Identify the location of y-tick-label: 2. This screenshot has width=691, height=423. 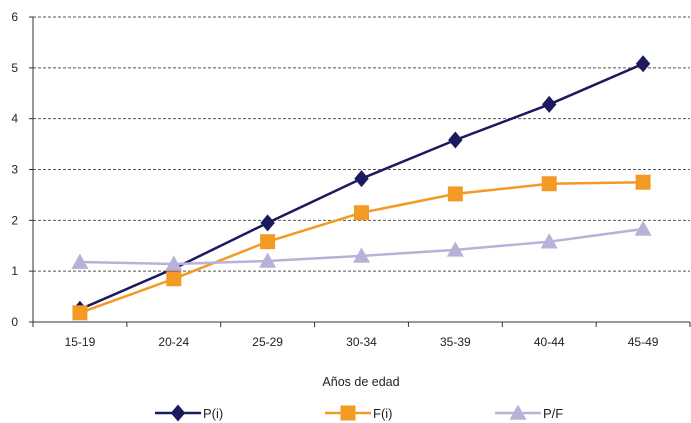
(14, 220).